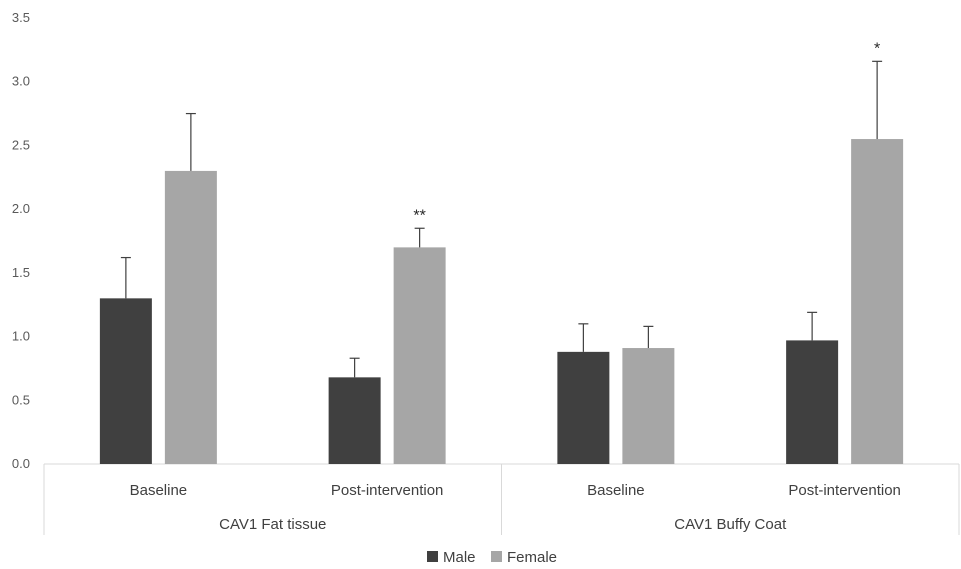 The width and height of the screenshot is (961, 569). I want to click on legend-swatch-female, so click(496, 556).